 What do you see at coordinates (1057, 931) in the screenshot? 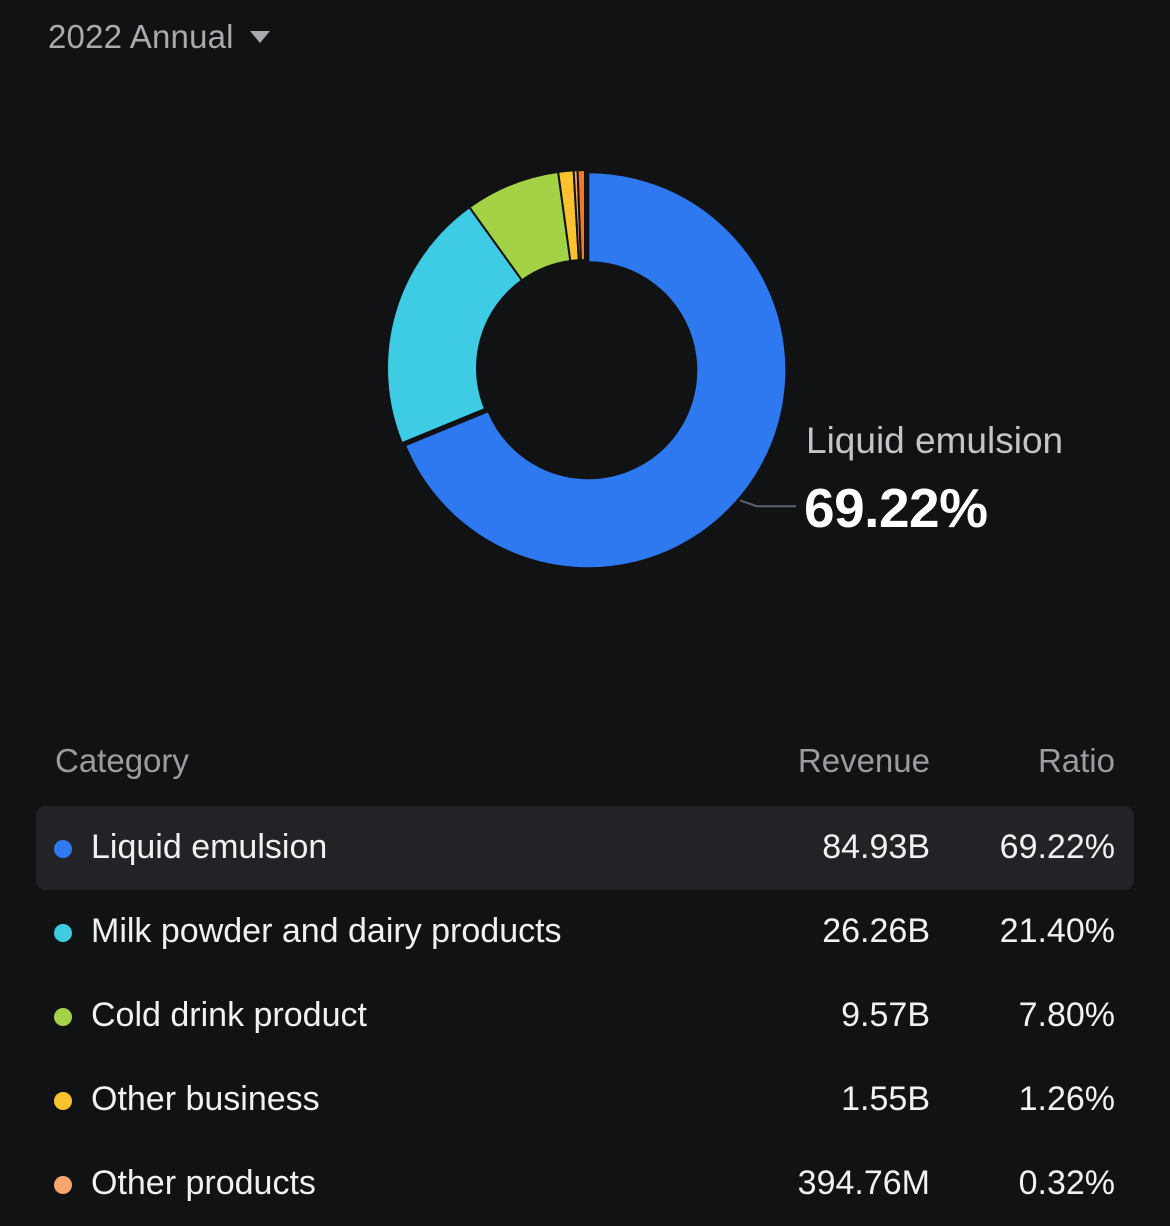
I see `row-ratio: 21.40%` at bounding box center [1057, 931].